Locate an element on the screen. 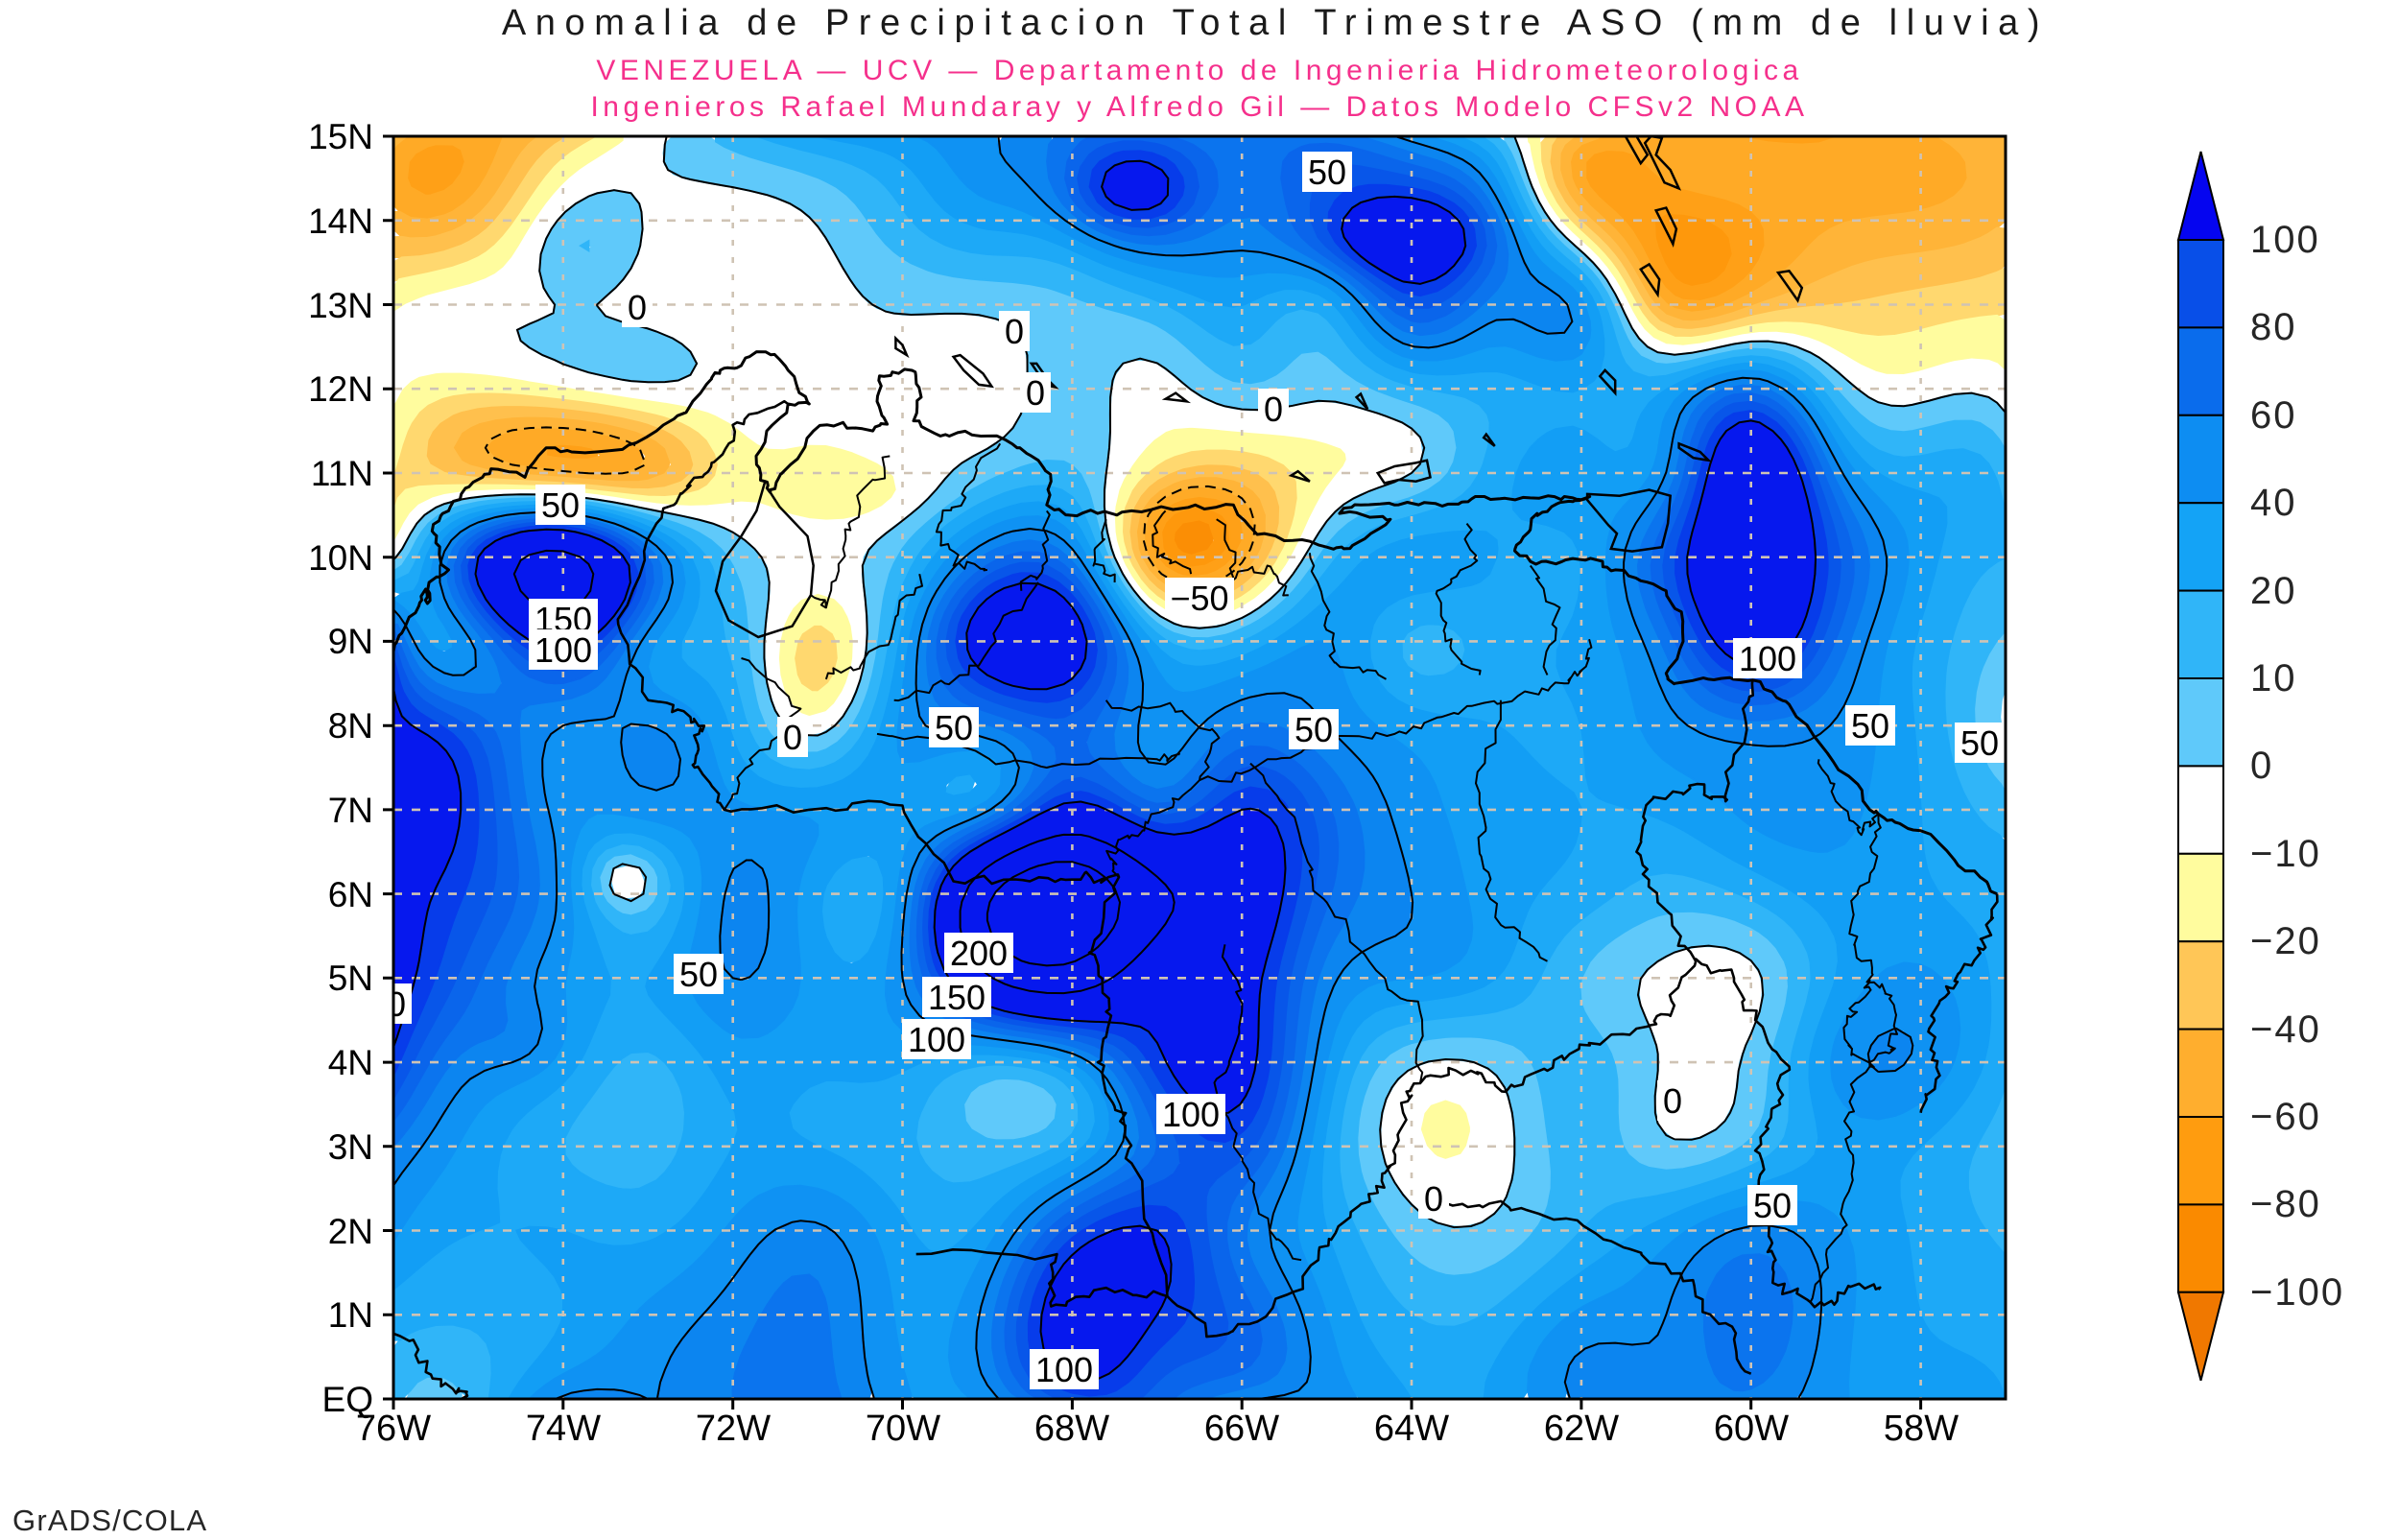  svg-text: 80 is located at coordinates (2274, 327).